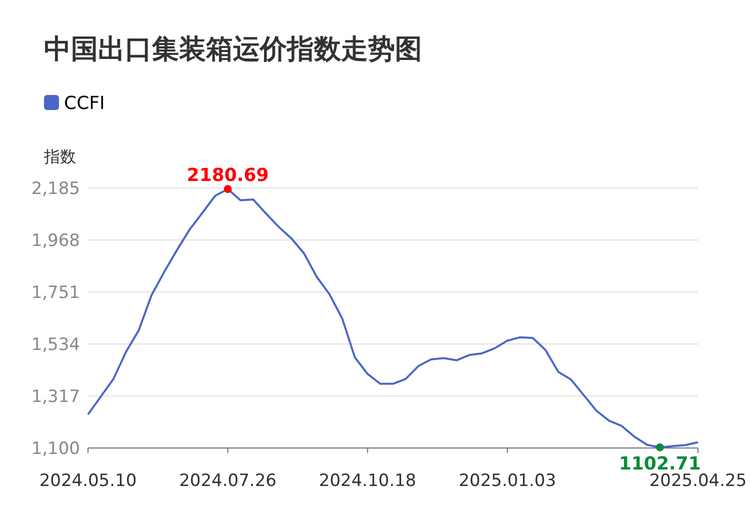 The image size is (750, 510). I want to click on y-tick-label: 1,100, so click(55, 449).